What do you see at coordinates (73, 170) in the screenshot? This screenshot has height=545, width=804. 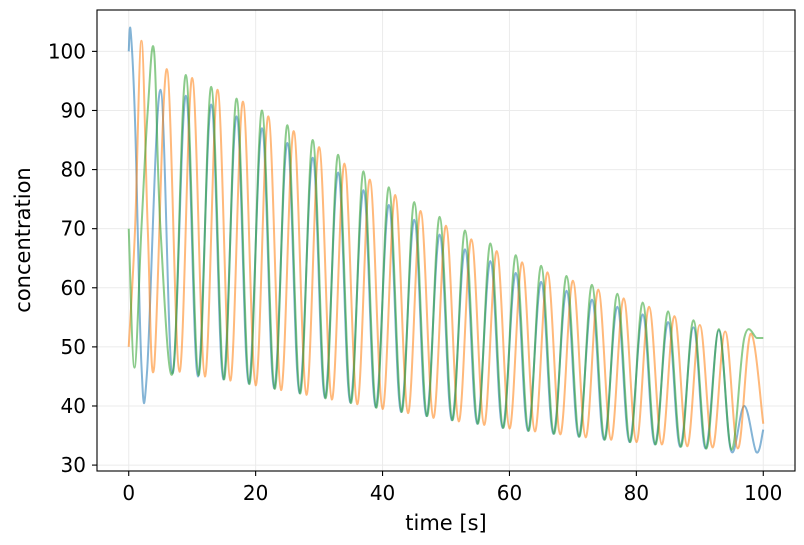 I see `y-tick-label: 80` at bounding box center [73, 170].